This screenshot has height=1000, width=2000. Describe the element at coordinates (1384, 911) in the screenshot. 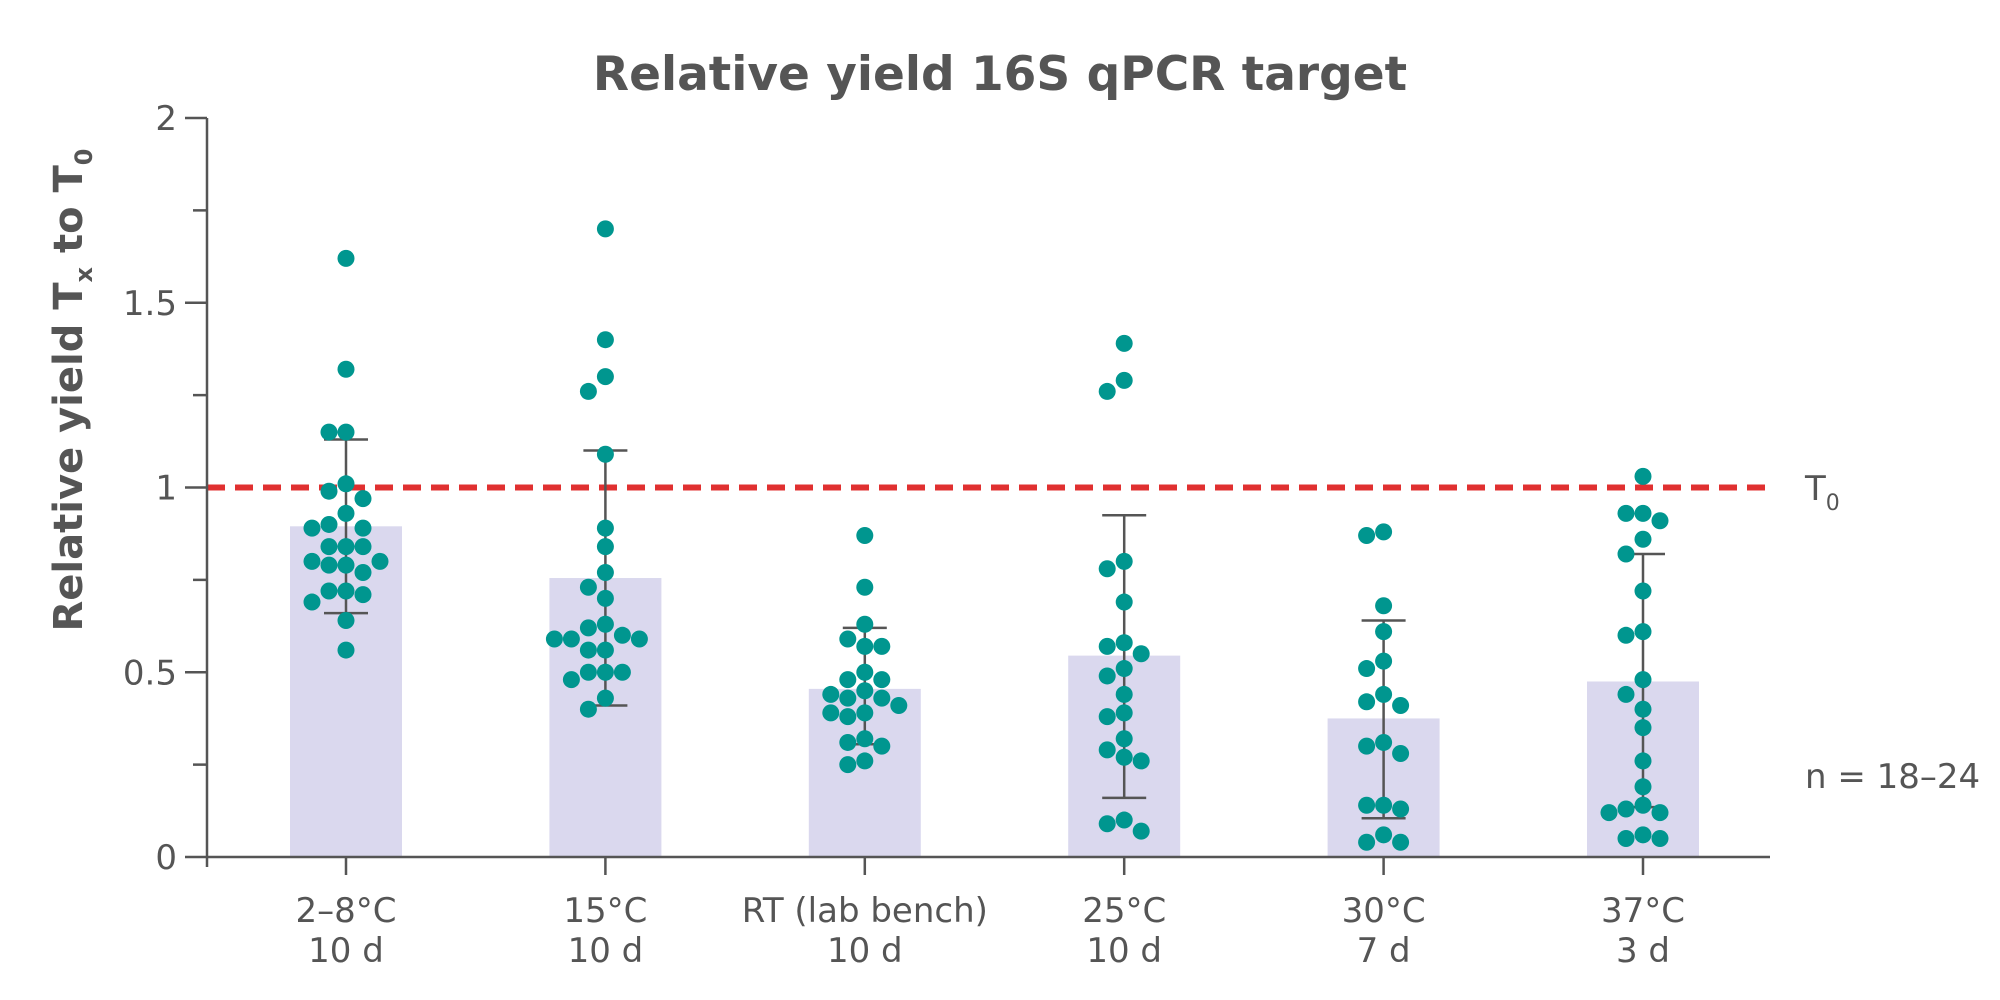

I see `x-tick-label-condition: 30°C` at that location.